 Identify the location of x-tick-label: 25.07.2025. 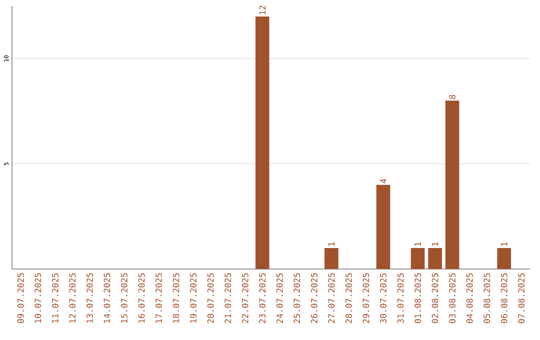
(297, 298).